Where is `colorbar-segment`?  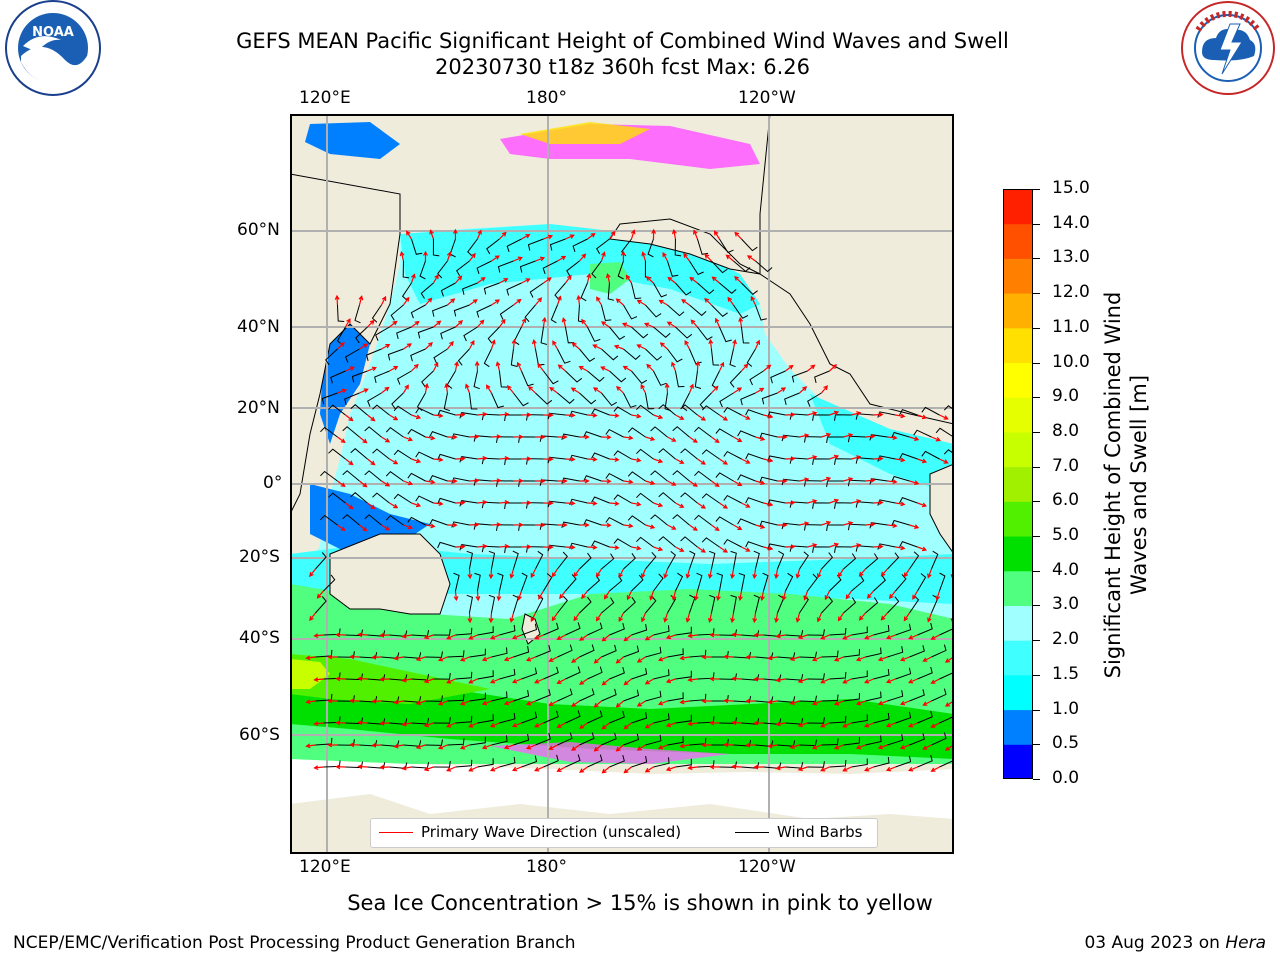 colorbar-segment is located at coordinates (1018, 207).